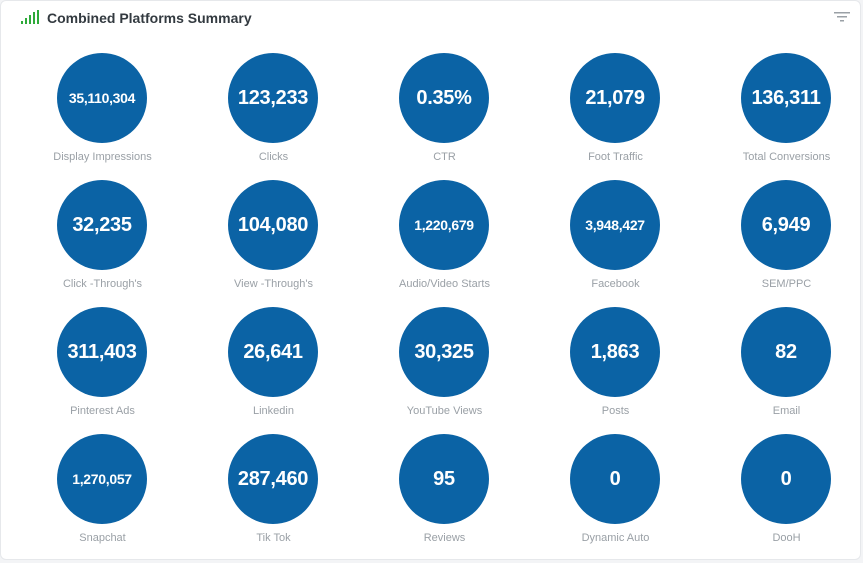 This screenshot has width=863, height=563. Describe the element at coordinates (102, 98) in the screenshot. I see `metric-value-circle: 35,110,304` at that location.